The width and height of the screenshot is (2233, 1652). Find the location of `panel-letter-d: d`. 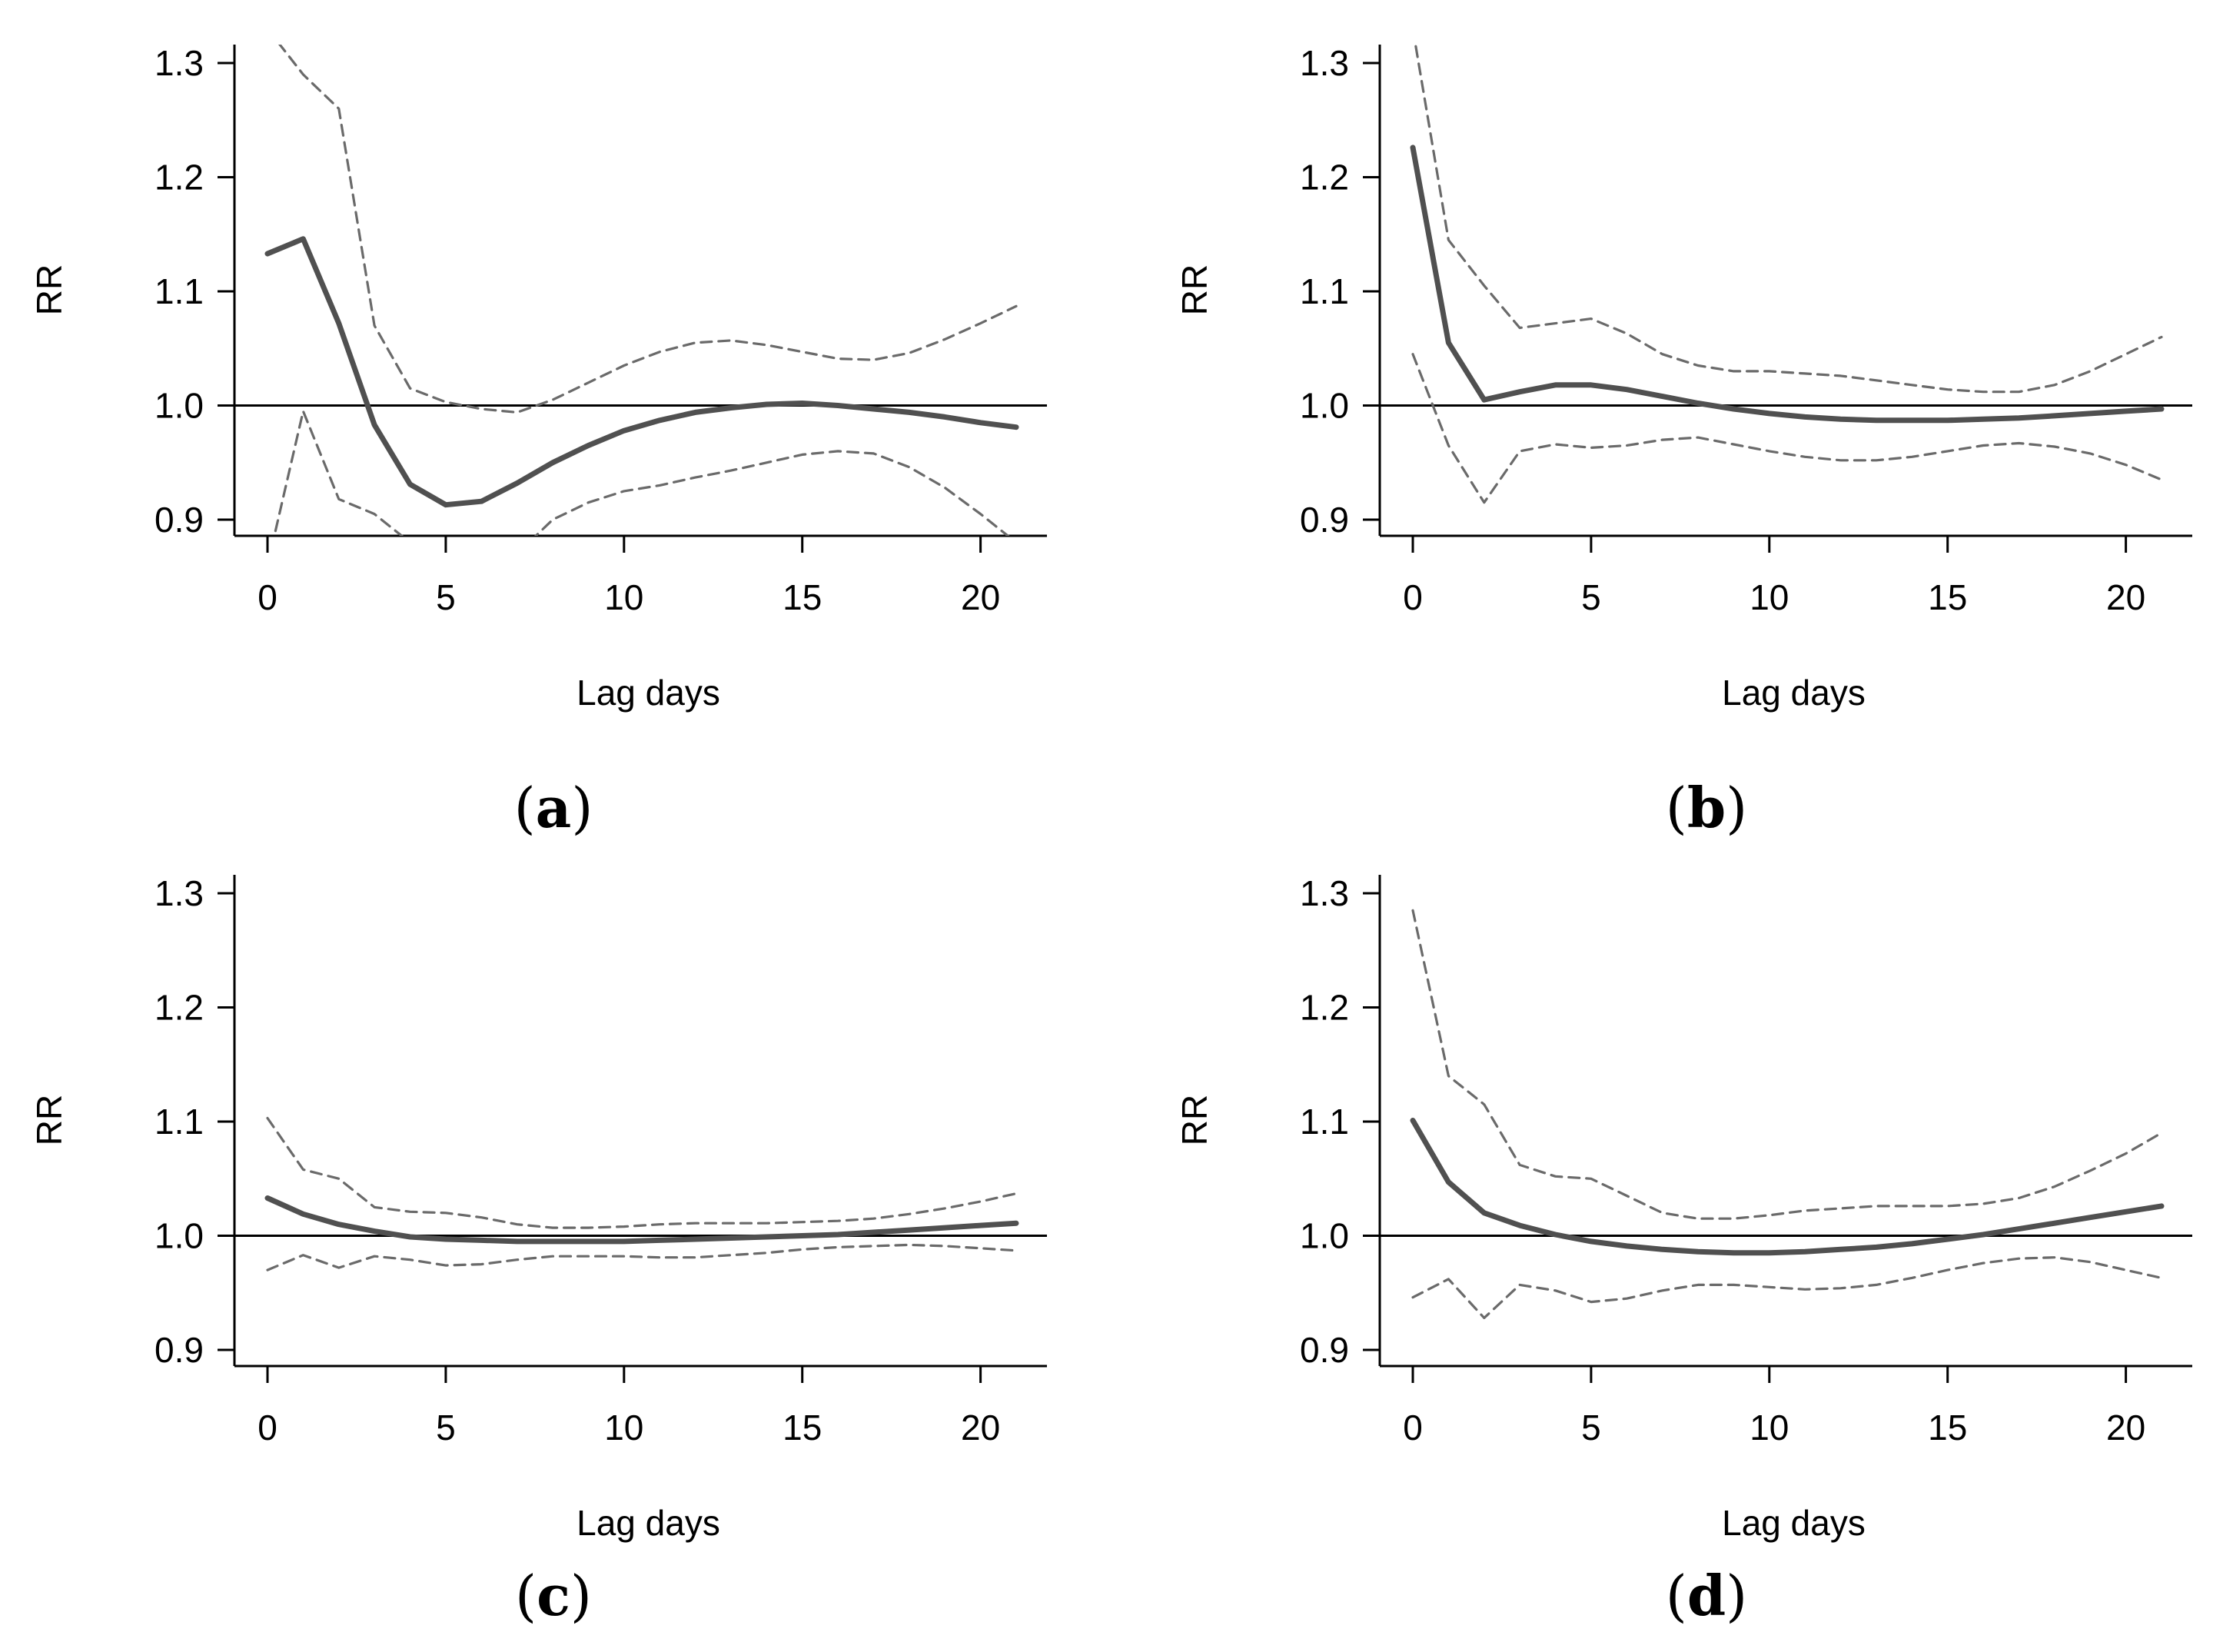

panel-letter-d: d is located at coordinates (1706, 1596).